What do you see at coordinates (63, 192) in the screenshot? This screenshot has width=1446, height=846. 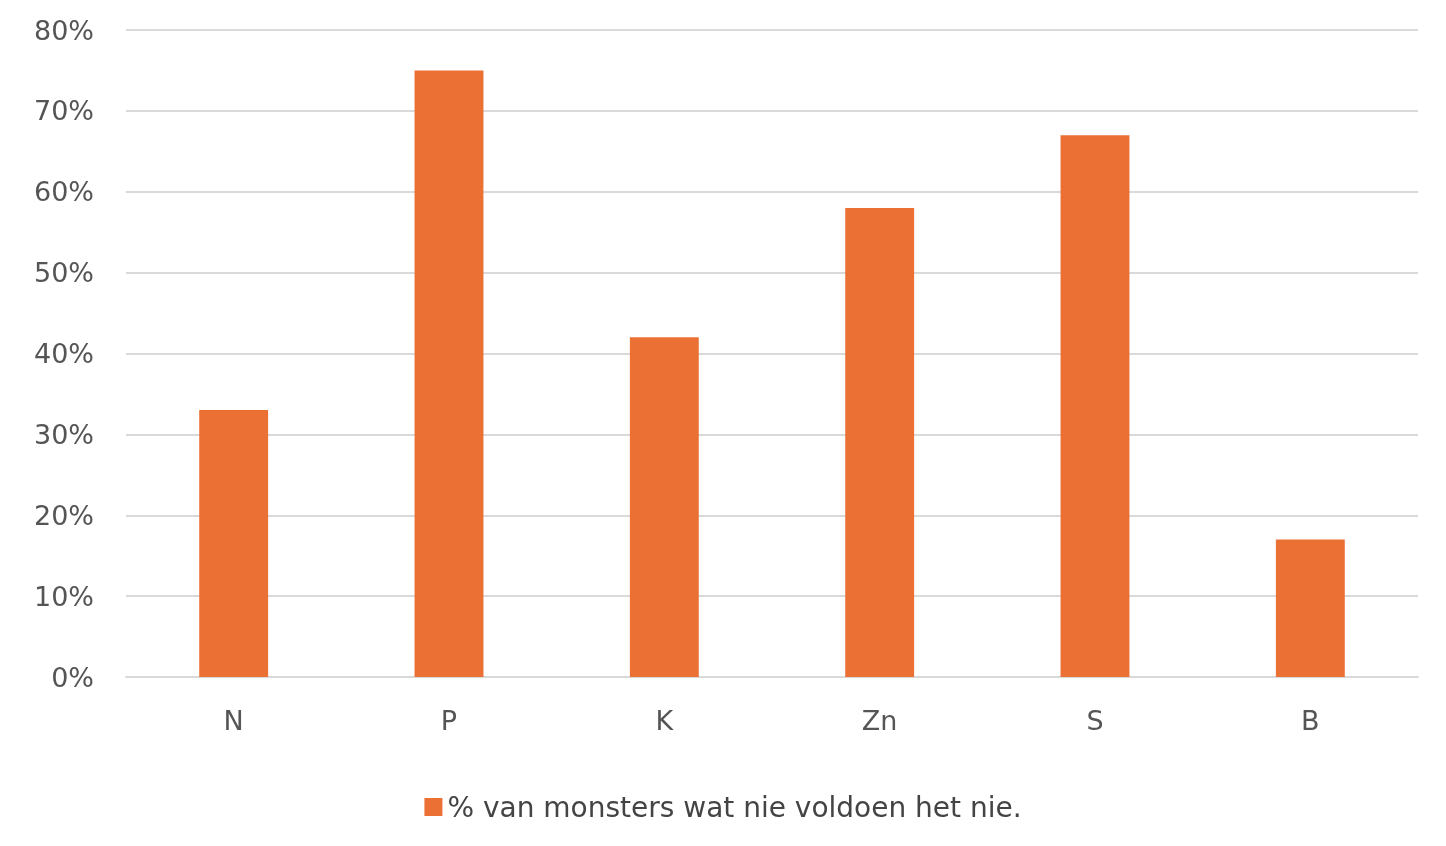 I see `y-tick-label: 60%` at bounding box center [63, 192].